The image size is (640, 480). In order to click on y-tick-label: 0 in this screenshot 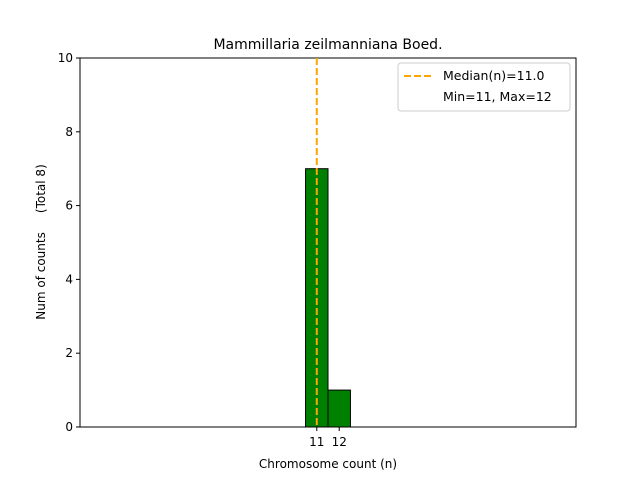, I will do `click(69, 427)`.